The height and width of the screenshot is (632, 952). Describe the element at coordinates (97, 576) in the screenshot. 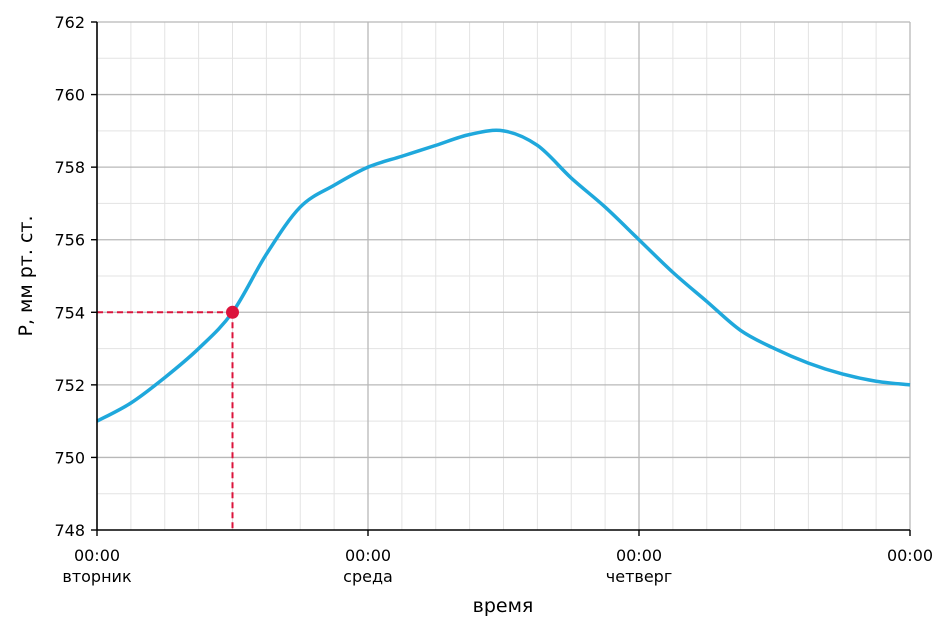

I see `x-tick-day: вторник` at that location.